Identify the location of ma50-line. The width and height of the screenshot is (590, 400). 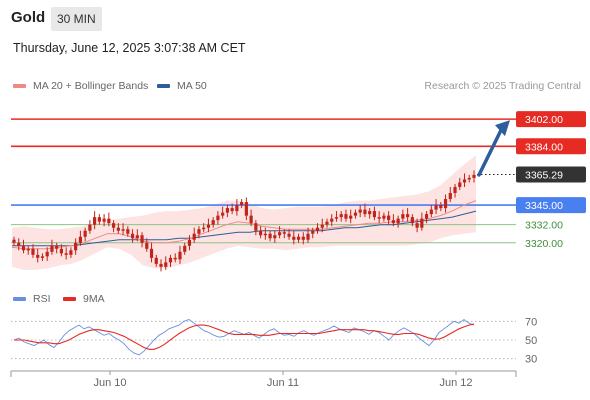
(244, 228).